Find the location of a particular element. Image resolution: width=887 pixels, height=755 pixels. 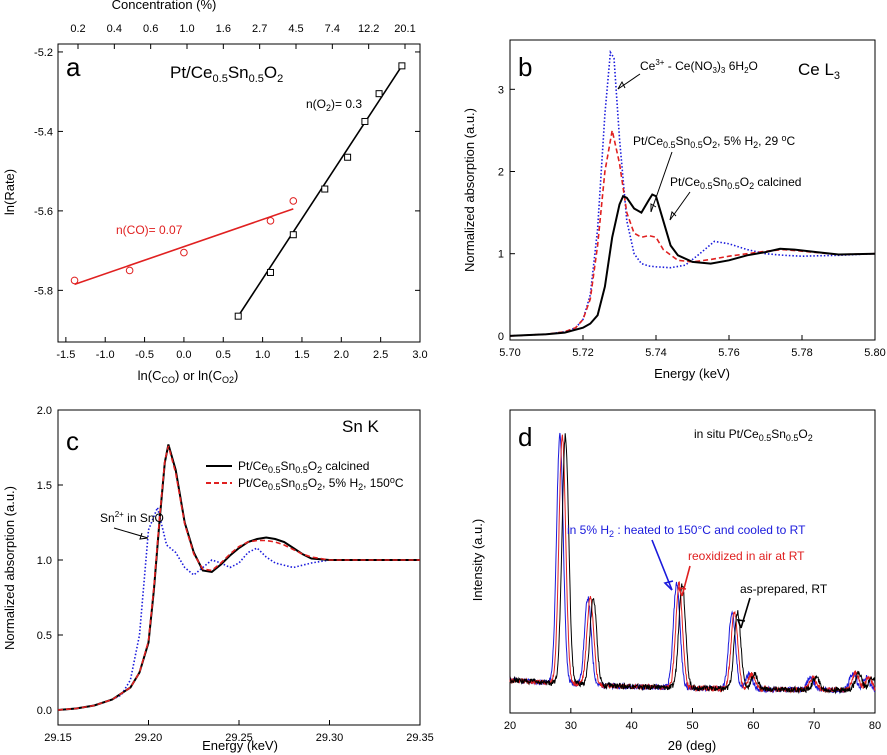

panel-c-y-tick-label: 1.5 is located at coordinates (44, 486).